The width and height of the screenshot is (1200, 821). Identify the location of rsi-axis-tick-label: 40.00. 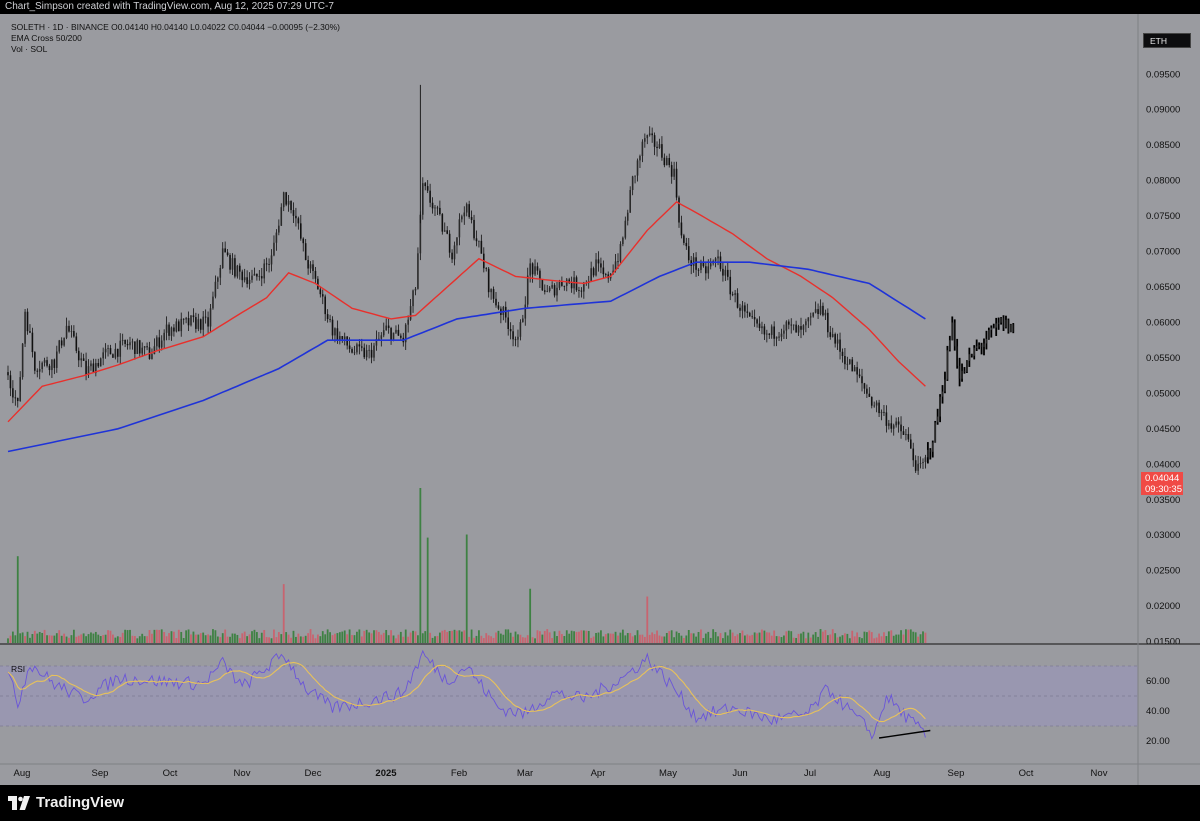
(1158, 711).